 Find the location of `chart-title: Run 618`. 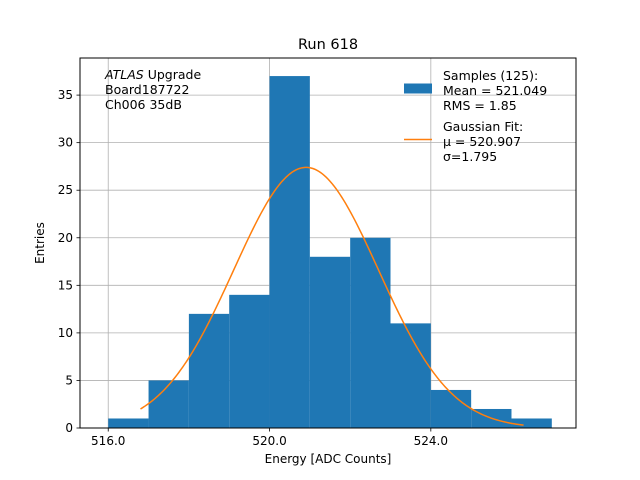

chart-title: Run 618 is located at coordinates (328, 45).